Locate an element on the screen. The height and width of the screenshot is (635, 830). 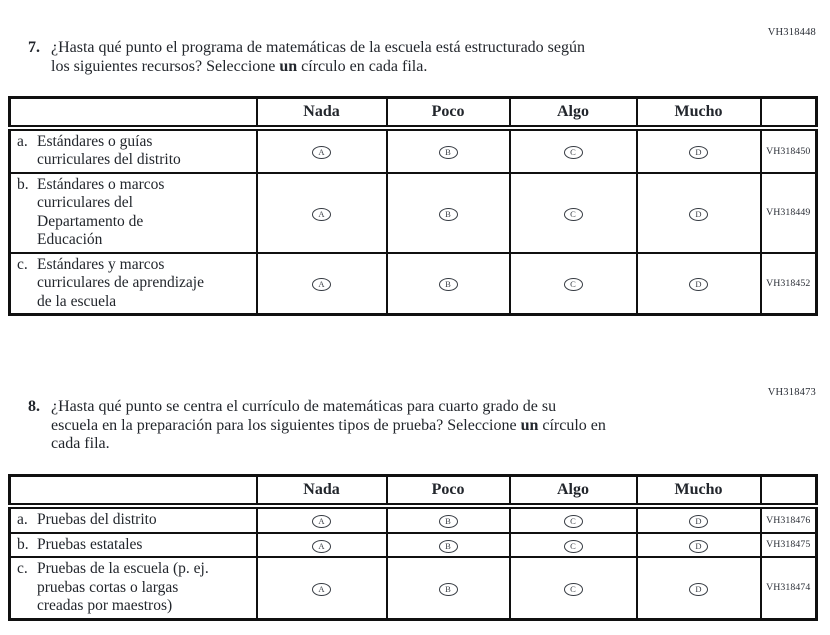
q7-row-c-algo-cell: C is located at coordinates (573, 283).